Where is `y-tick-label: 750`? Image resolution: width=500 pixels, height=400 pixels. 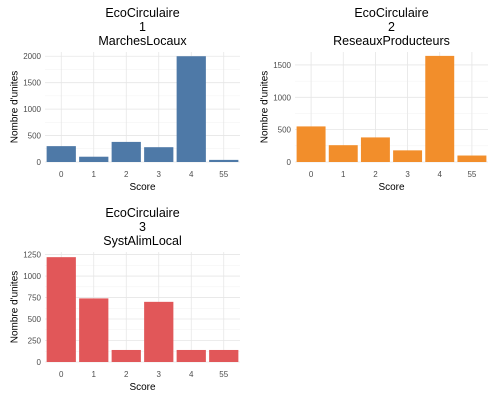 y-tick-label: 750 is located at coordinates (35, 298).